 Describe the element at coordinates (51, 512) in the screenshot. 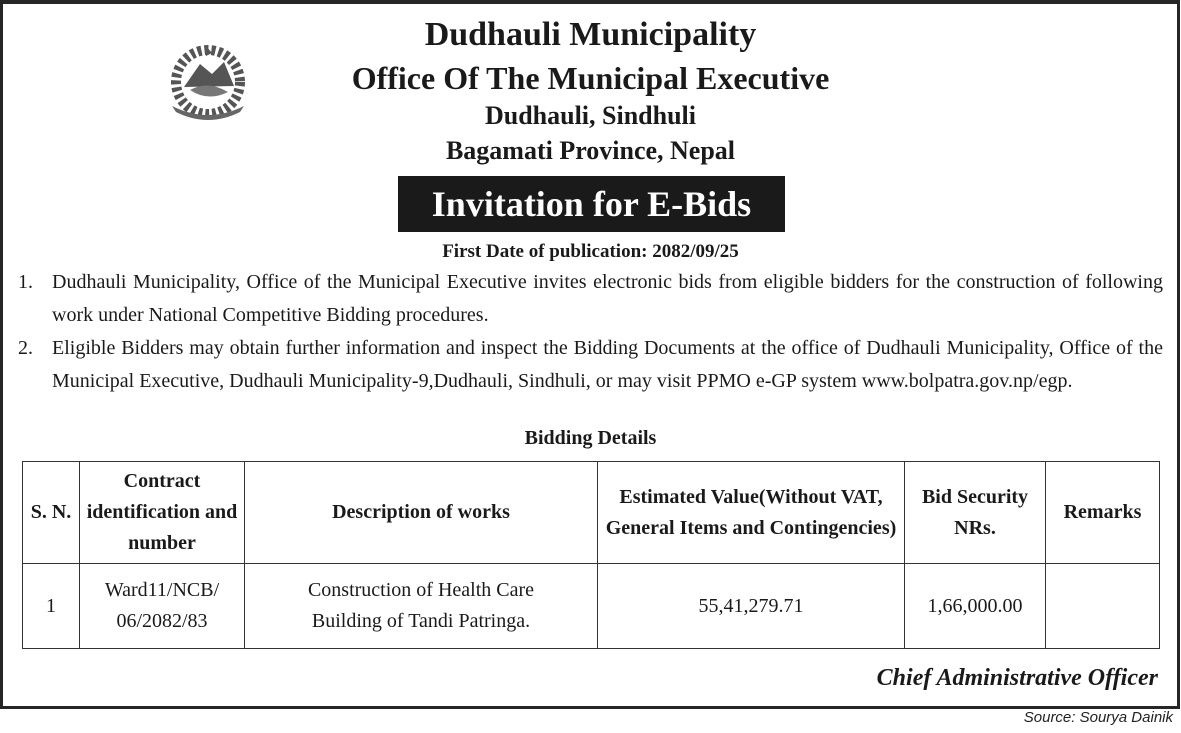

I see `header-sn: S. N.` at that location.